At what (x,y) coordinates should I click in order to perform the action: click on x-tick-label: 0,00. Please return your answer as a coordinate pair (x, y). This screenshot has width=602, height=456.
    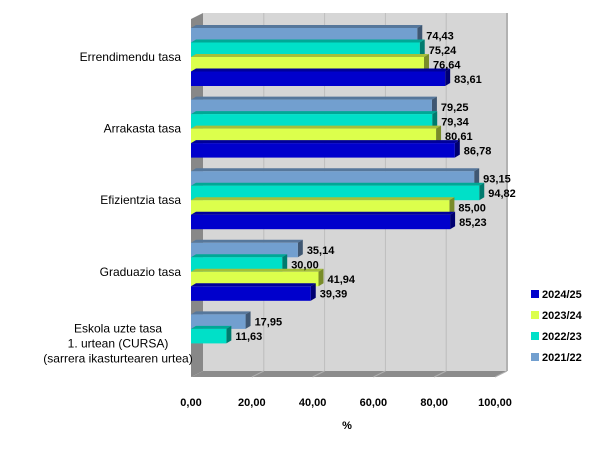
    Looking at the image, I should click on (190, 403).